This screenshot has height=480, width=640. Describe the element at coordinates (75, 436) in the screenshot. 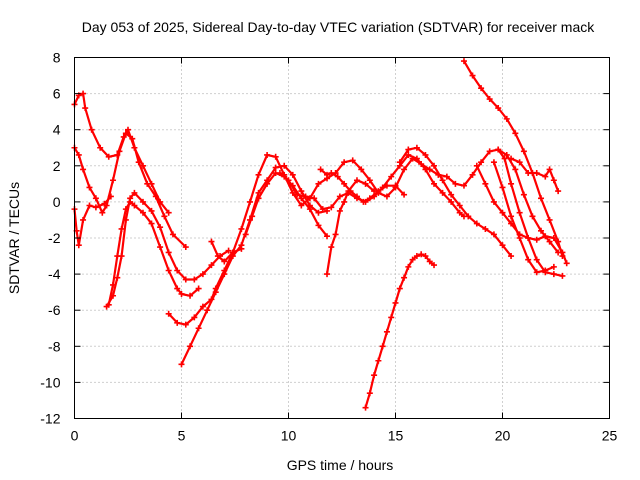

I see `x-tick-label: 0` at that location.